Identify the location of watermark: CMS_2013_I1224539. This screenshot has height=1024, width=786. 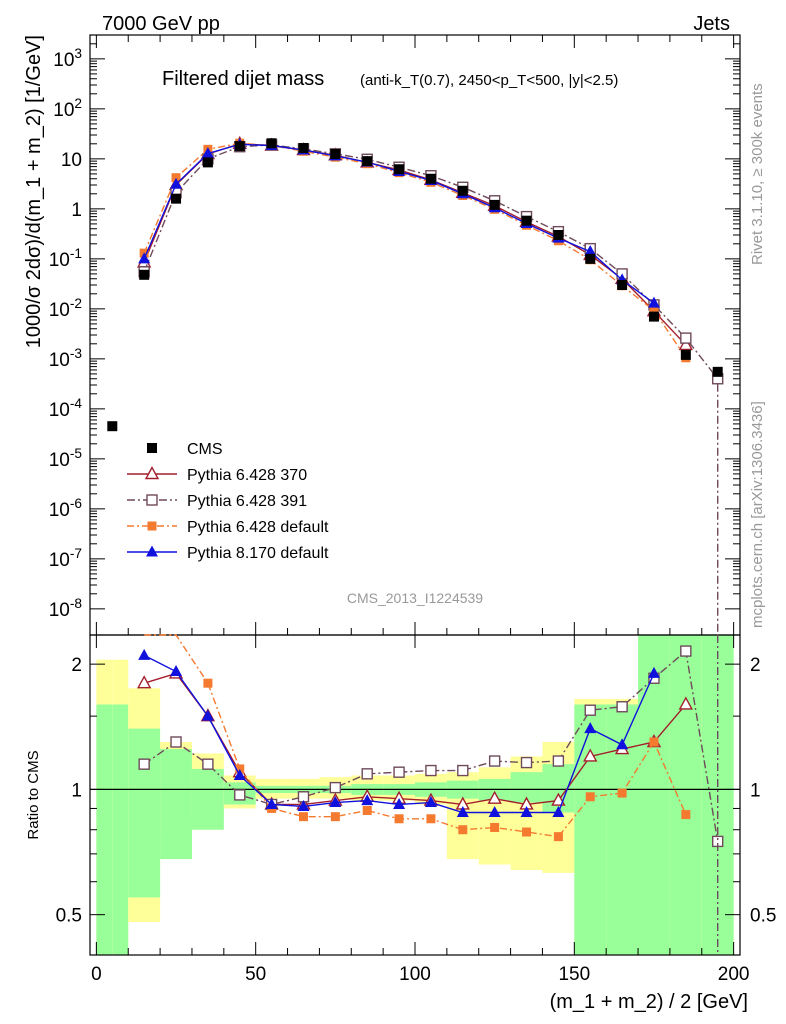
(415, 598).